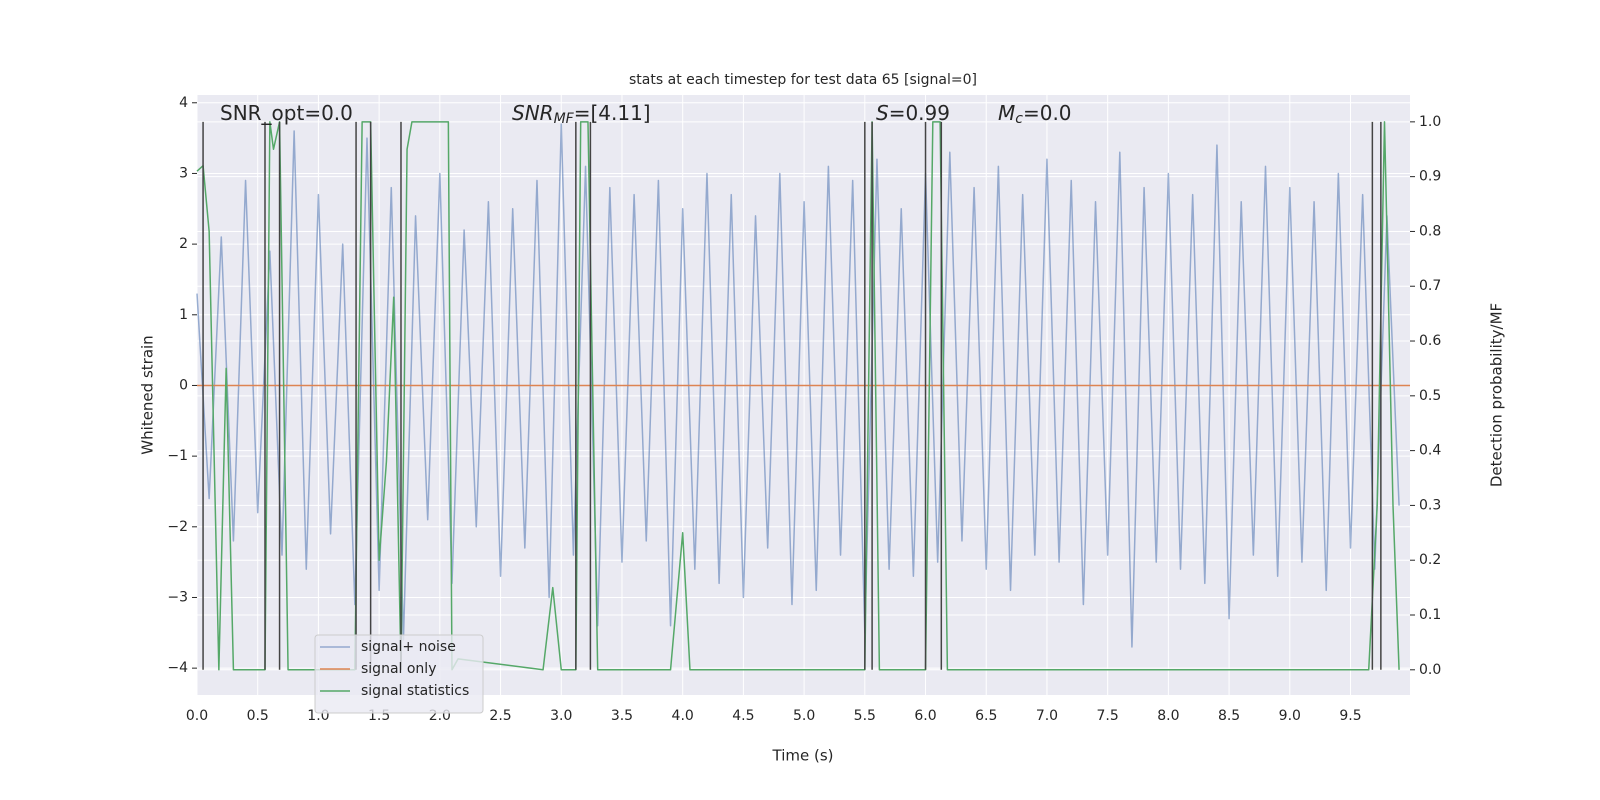 Image resolution: width=1600 pixels, height=800 pixels. I want to click on annotation-tail: =0.0, so click(1047, 113).